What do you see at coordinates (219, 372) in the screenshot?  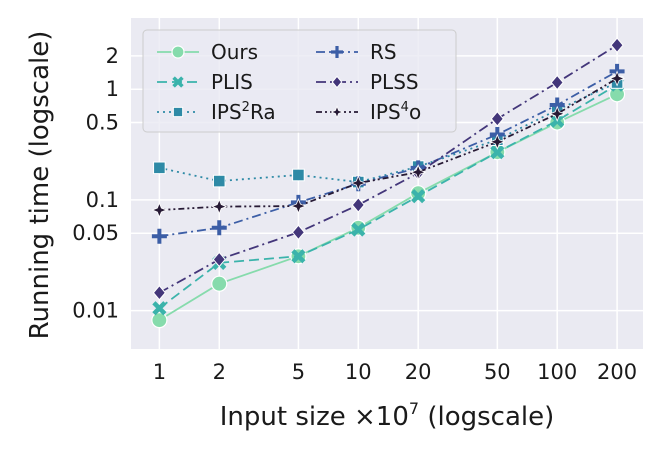 I see `x-tick-label: 2` at bounding box center [219, 372].